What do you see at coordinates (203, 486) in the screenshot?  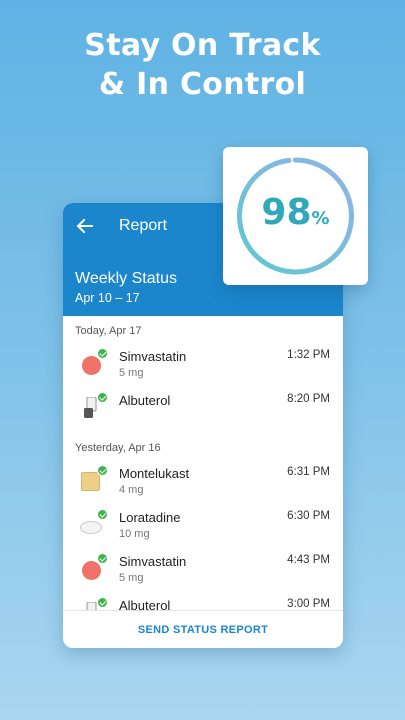 I see `list-item: Montelukast 4 mg 6:31 PM` at bounding box center [203, 486].